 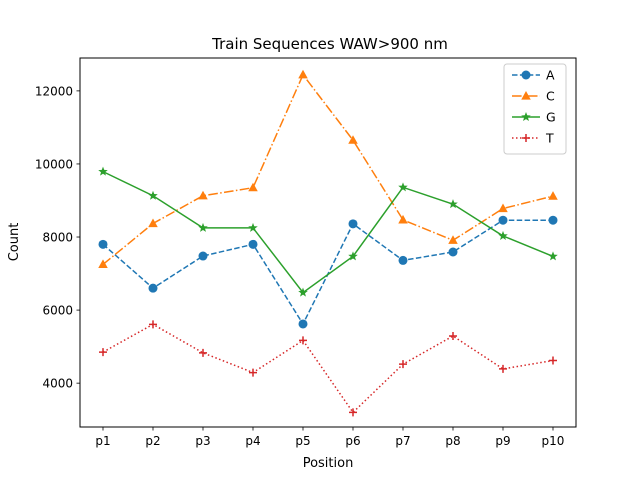 What do you see at coordinates (534, 117) in the screenshot?
I see `legend-entry-g: G` at bounding box center [534, 117].